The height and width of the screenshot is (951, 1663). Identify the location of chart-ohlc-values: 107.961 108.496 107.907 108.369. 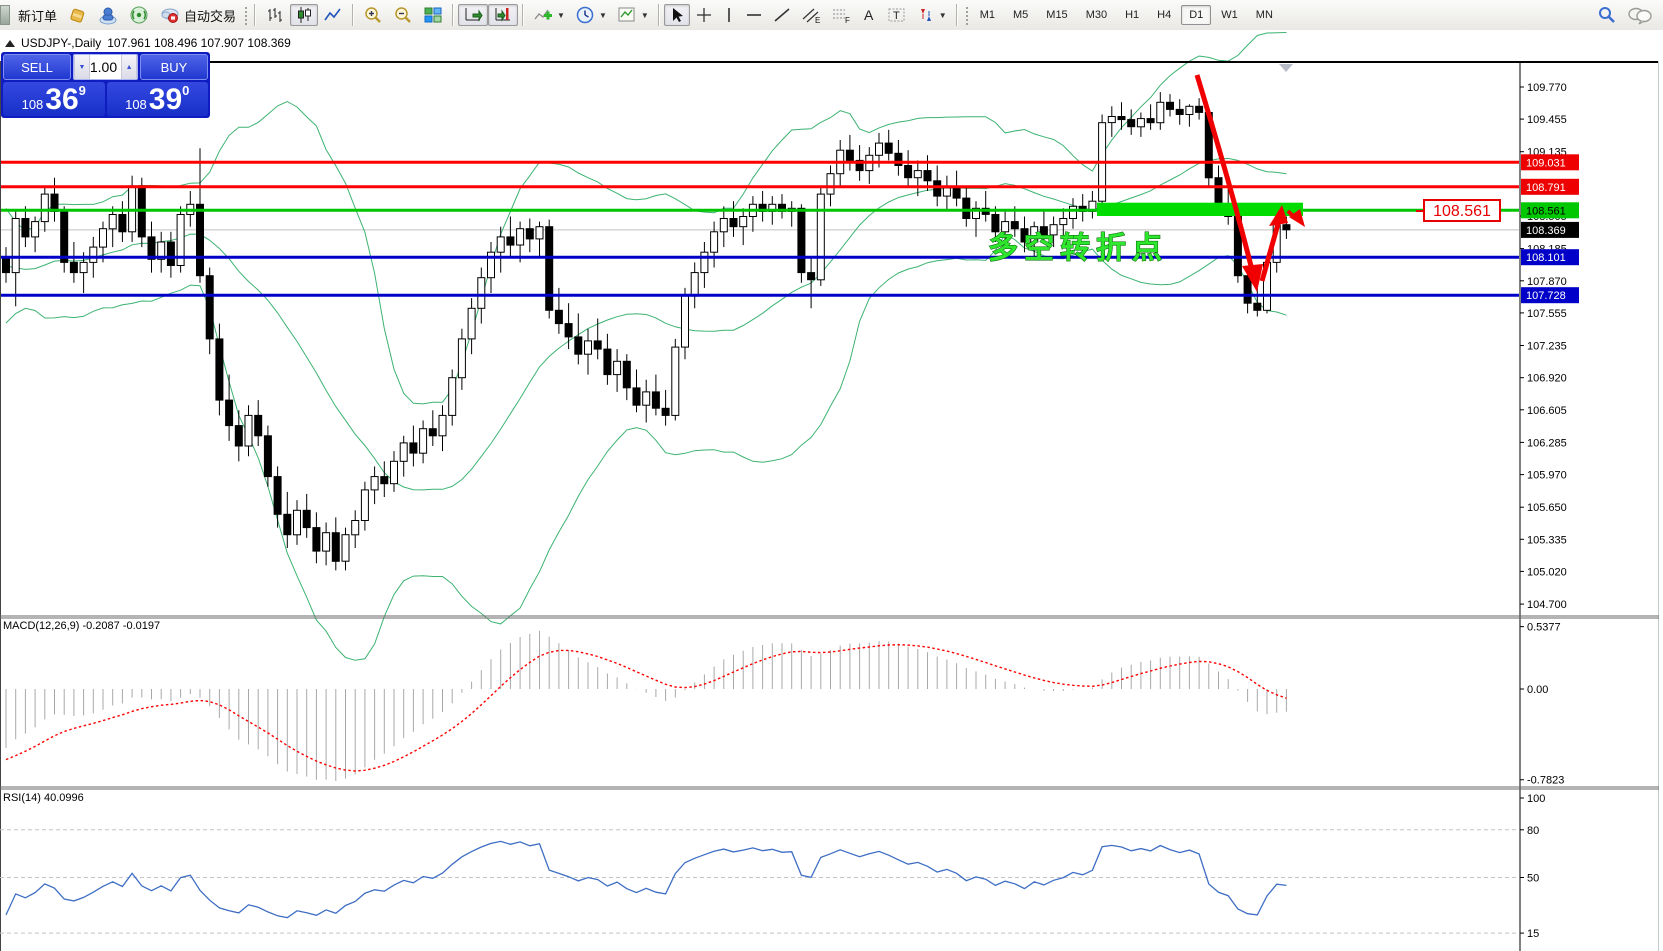
(199, 43).